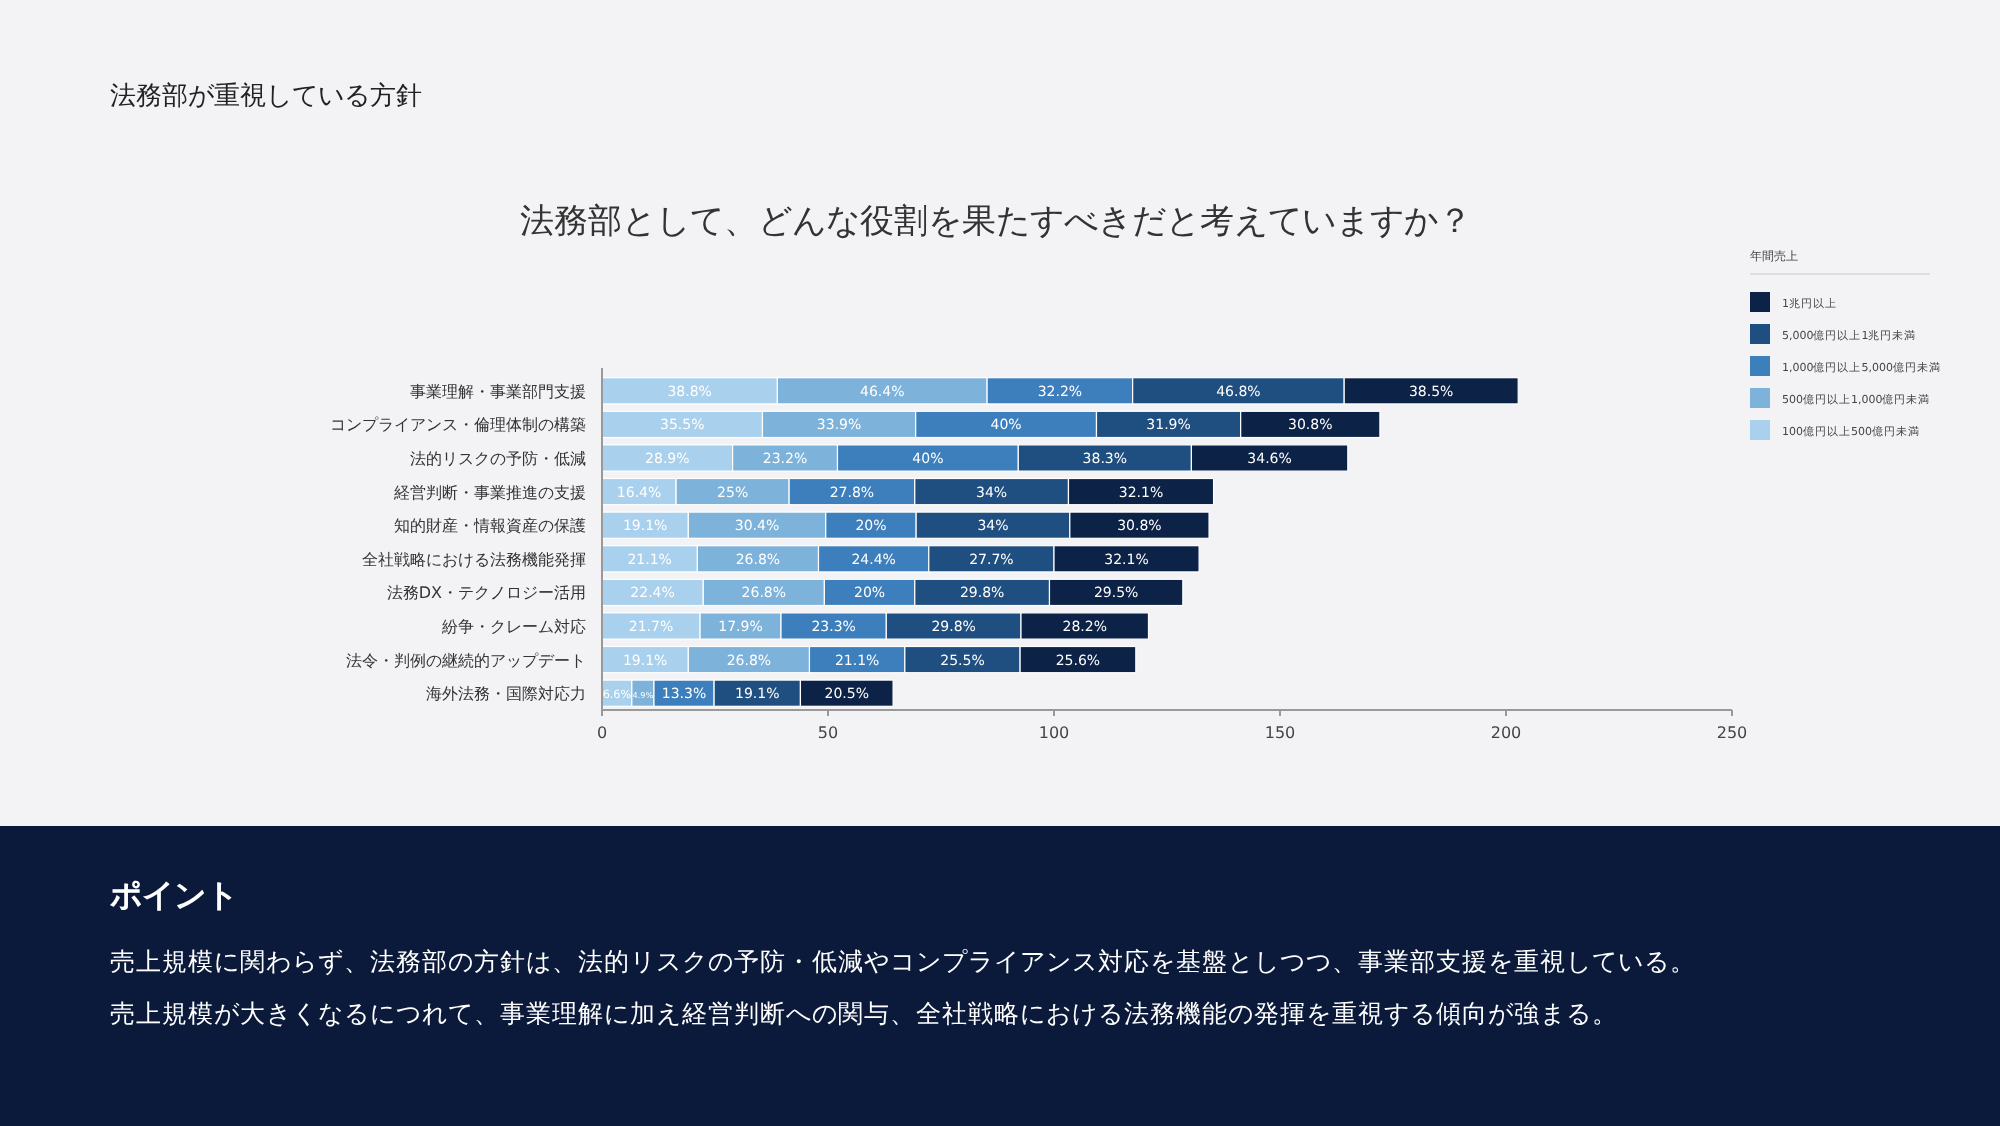  I want to click on y-tick-label: 法的リスクの予防・低減, so click(498, 459).